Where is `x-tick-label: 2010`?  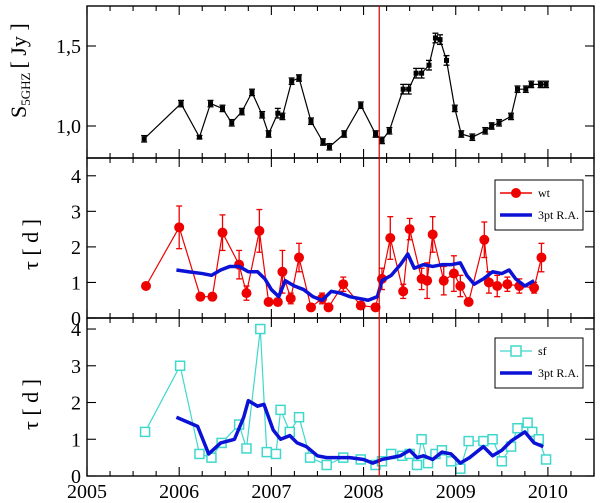
x-tick-label: 2010 is located at coordinates (548, 492).